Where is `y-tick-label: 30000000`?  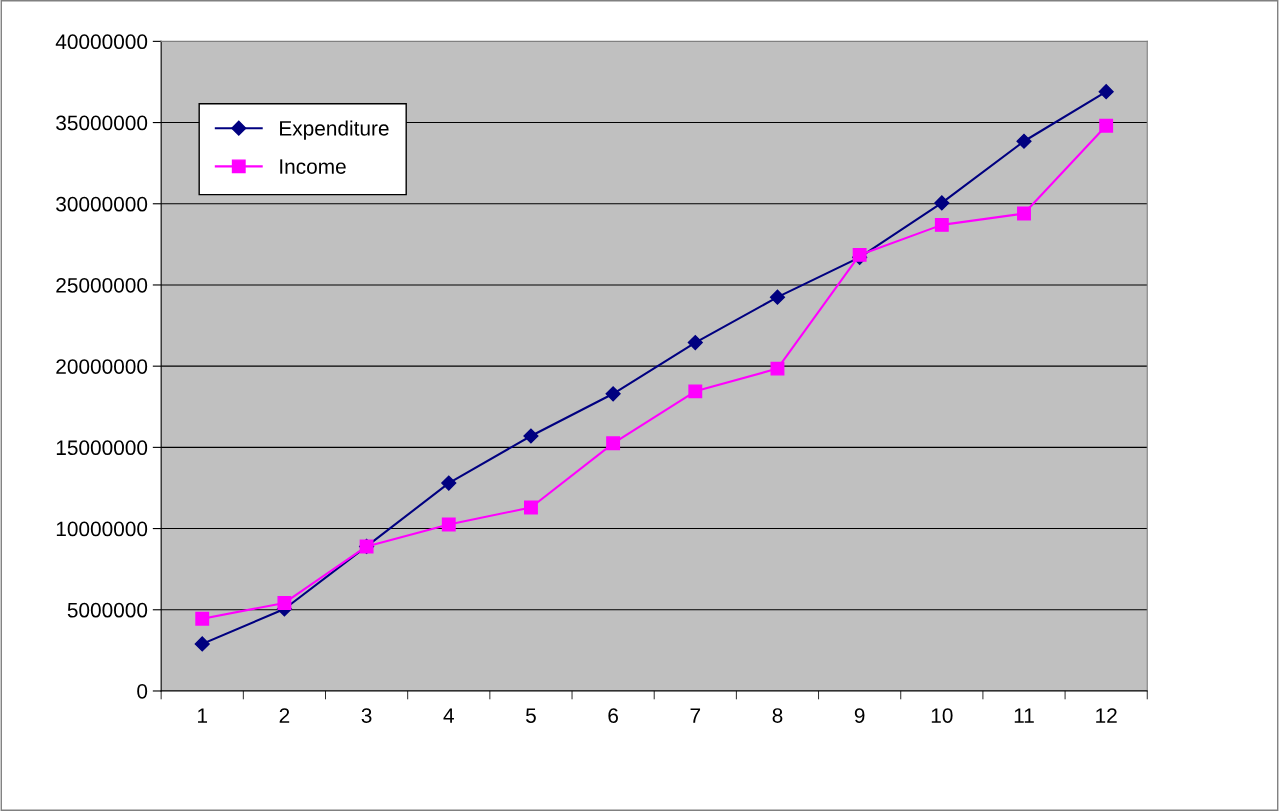 y-tick-label: 30000000 is located at coordinates (102, 204).